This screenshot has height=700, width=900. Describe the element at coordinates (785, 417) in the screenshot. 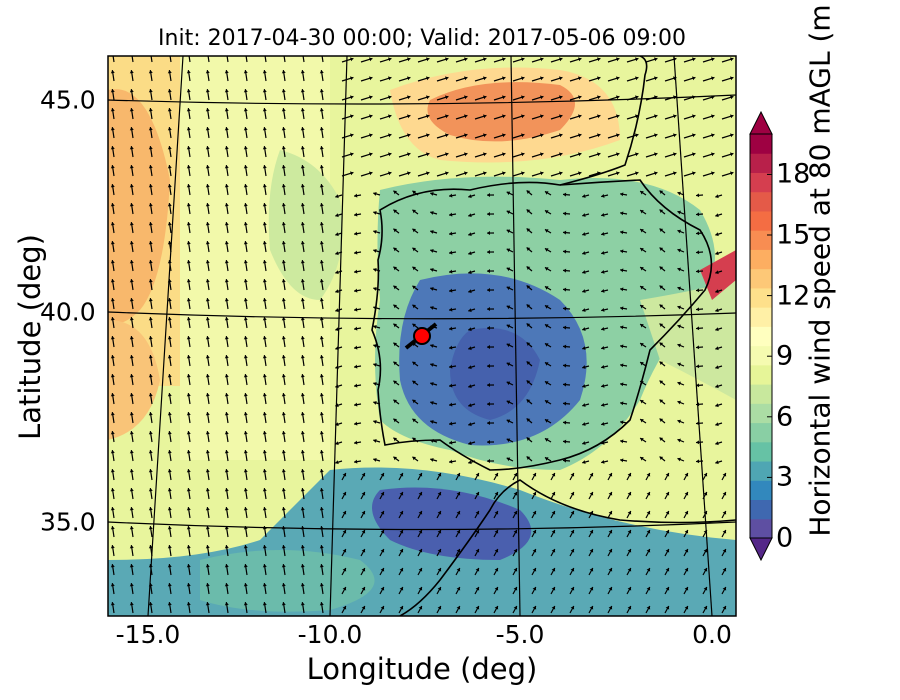

I see `colorbar-tick-label: 6` at that location.